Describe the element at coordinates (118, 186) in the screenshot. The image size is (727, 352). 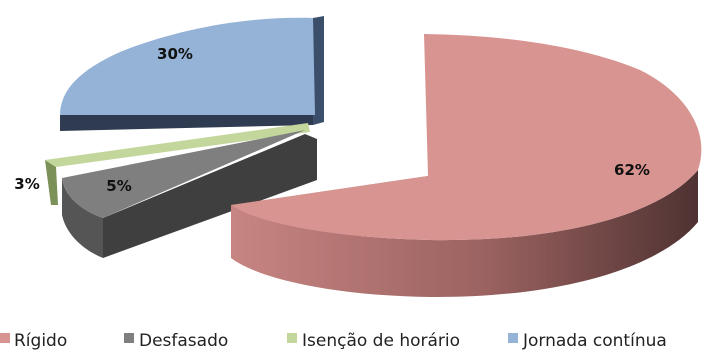
I see `data-label-desfasado: 5%` at that location.